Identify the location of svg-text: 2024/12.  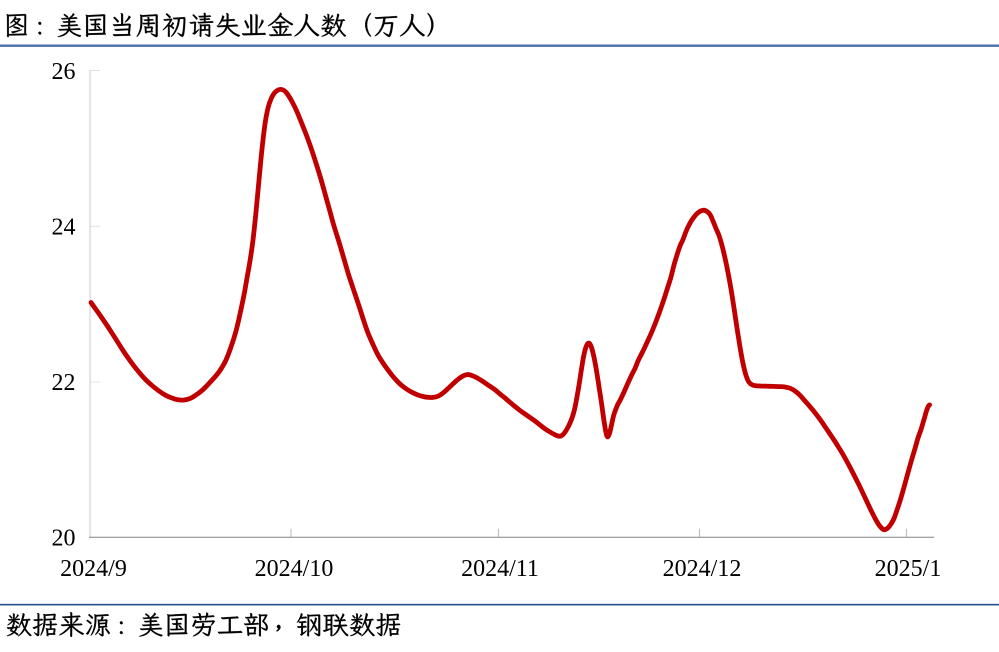
(702, 569).